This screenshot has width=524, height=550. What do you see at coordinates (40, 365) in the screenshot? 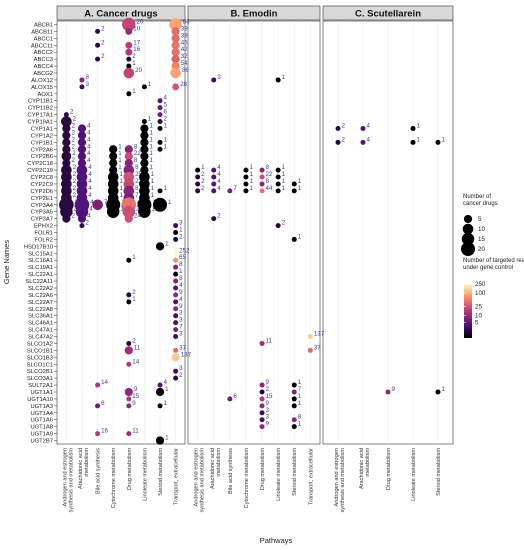
I see `gene-tick-label: SLCO1C1` at bounding box center [40, 365].